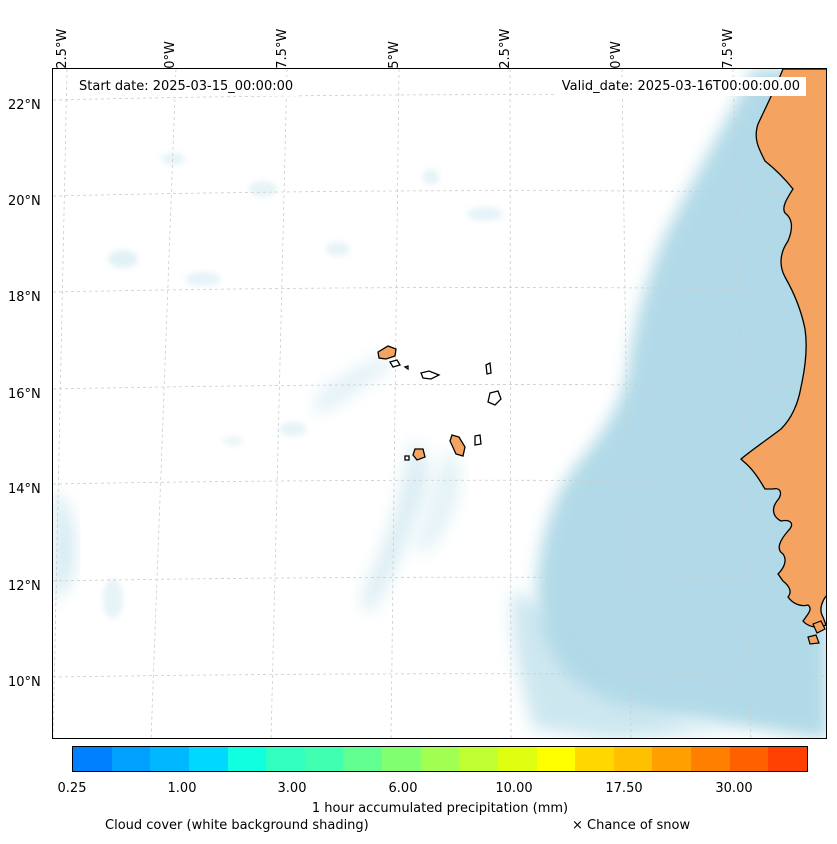 The image size is (837, 844). Describe the element at coordinates (72, 788) in the screenshot. I see `colorbar-tick: 0.25` at that location.